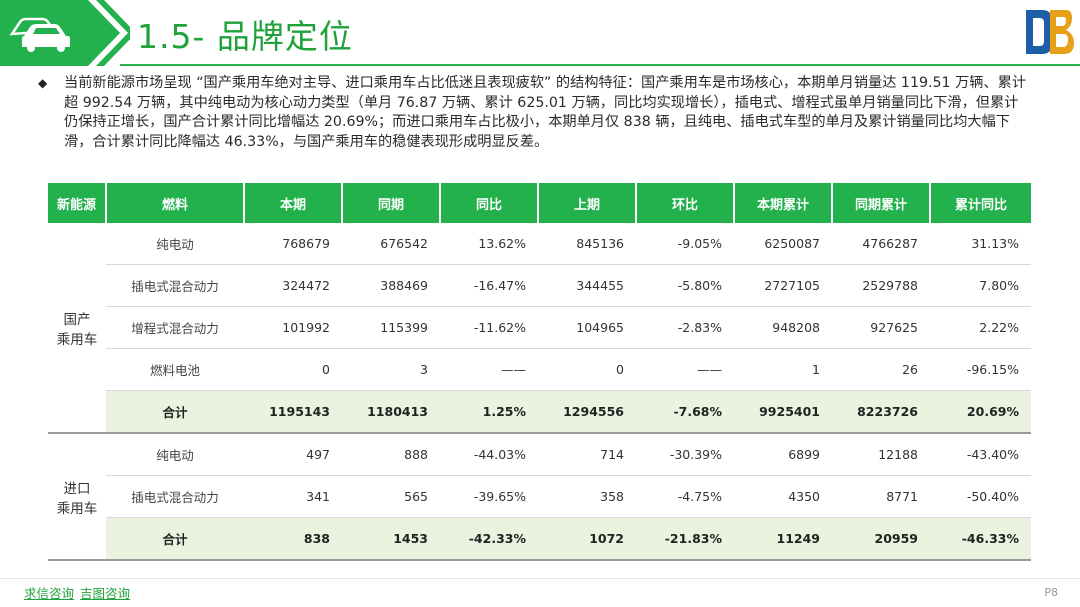 The height and width of the screenshot is (607, 1080). What do you see at coordinates (881, 496) in the screenshot?
I see `value-cell: 8771` at bounding box center [881, 496].